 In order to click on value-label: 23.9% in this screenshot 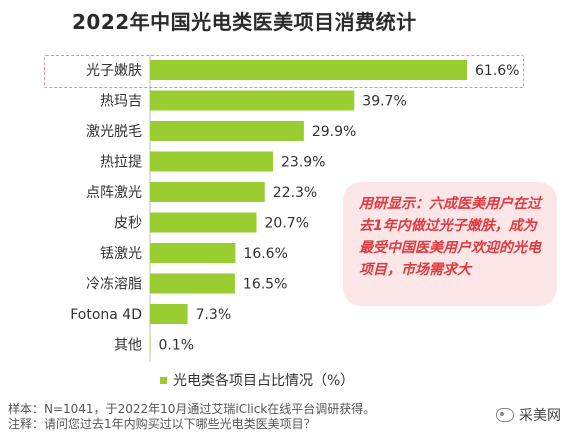, I will do `click(303, 163)`.